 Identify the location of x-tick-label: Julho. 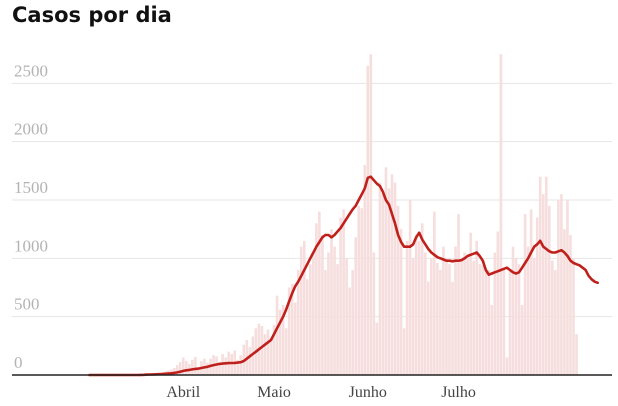
(458, 392).